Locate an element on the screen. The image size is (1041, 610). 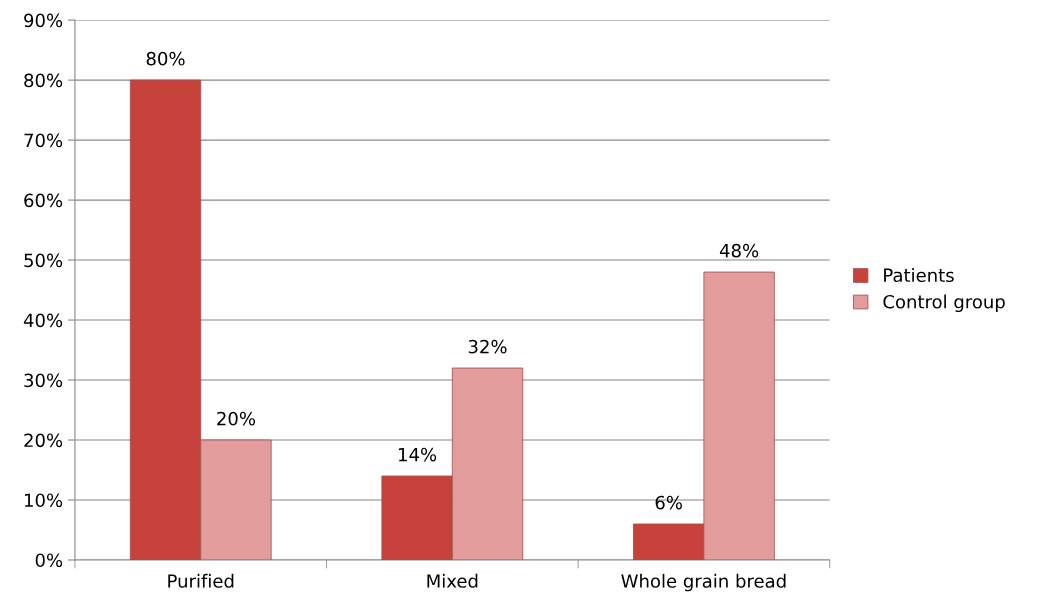
data-label: 48% is located at coordinates (739, 250).